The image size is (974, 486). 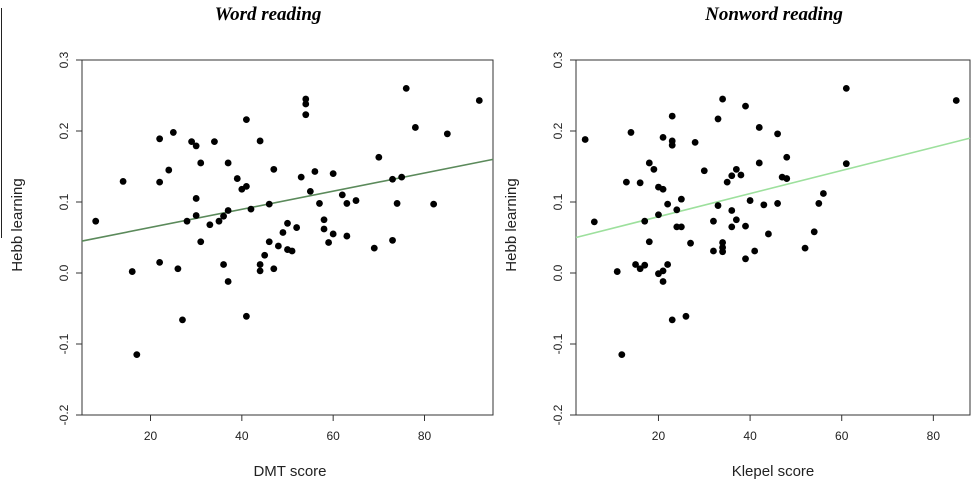 What do you see at coordinates (558, 414) in the screenshot?
I see `y-tick-label: -0.2` at bounding box center [558, 414].